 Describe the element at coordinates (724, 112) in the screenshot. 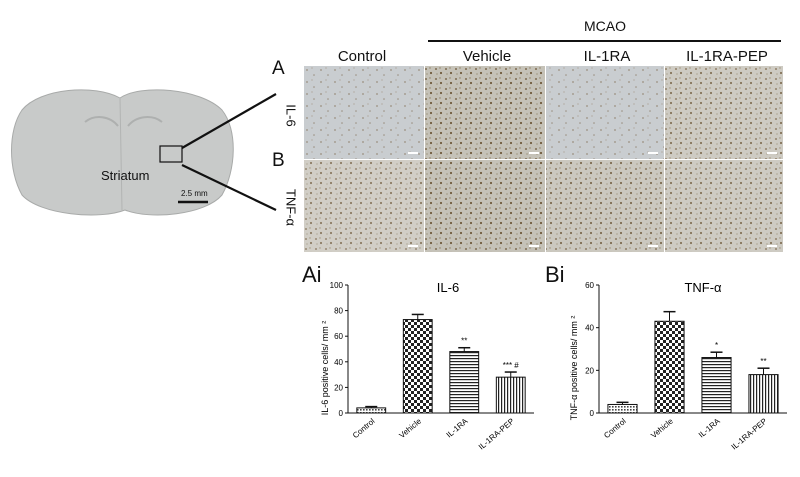

I see `micrograph-il6-il1ra-pep` at that location.